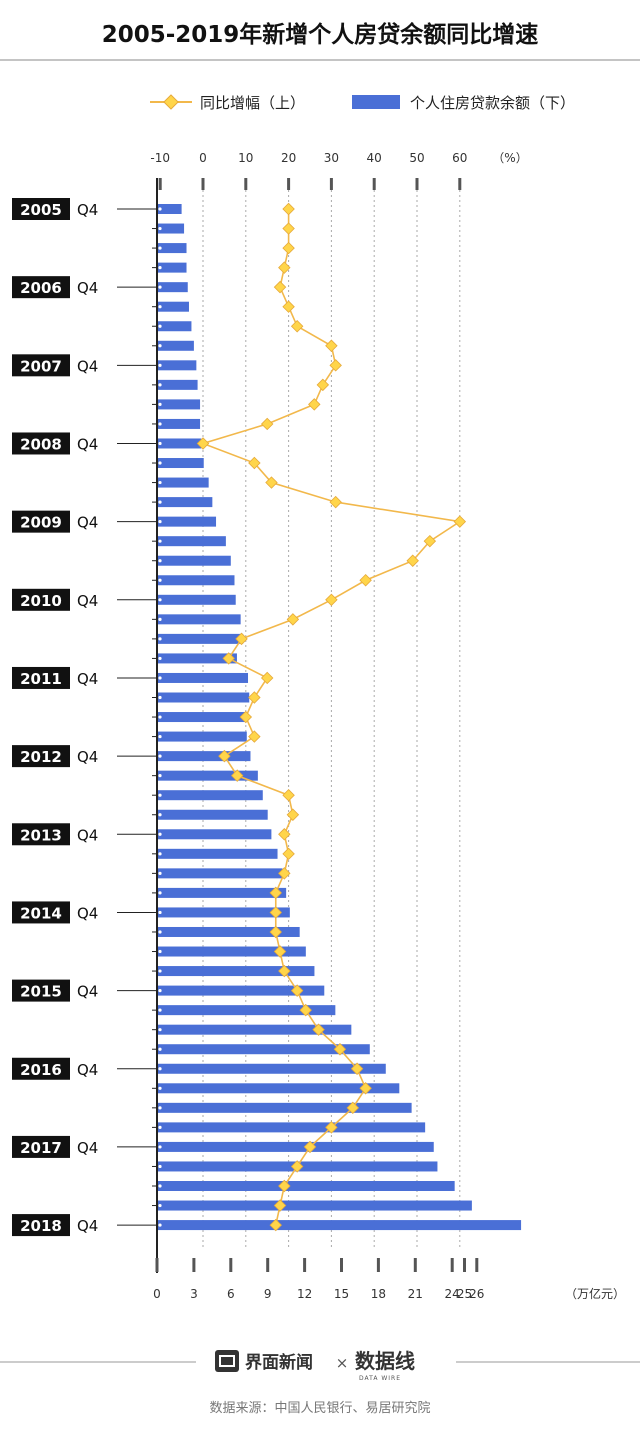  I want to click on year-label: 2017, so click(41, 1148).